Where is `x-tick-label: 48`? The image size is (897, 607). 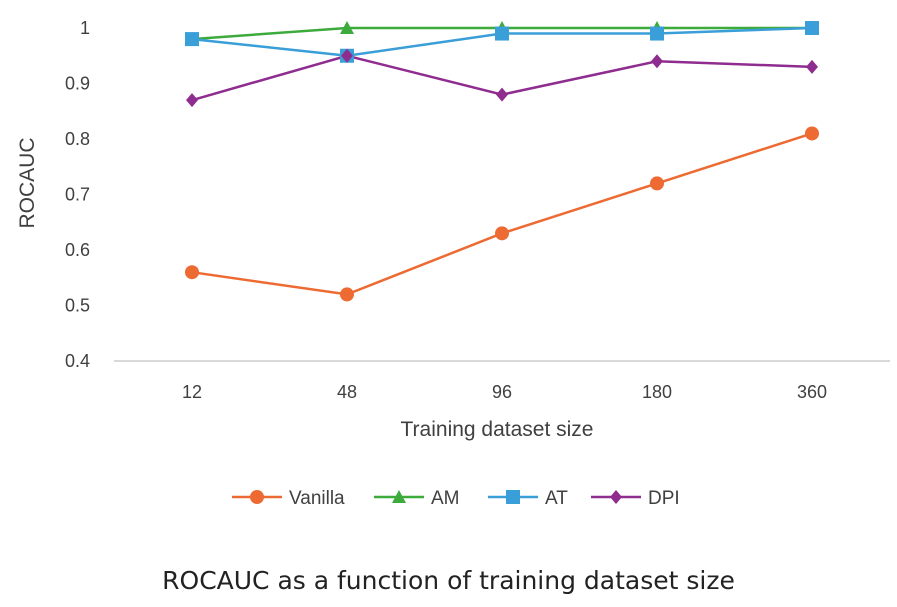
x-tick-label: 48 is located at coordinates (347, 392).